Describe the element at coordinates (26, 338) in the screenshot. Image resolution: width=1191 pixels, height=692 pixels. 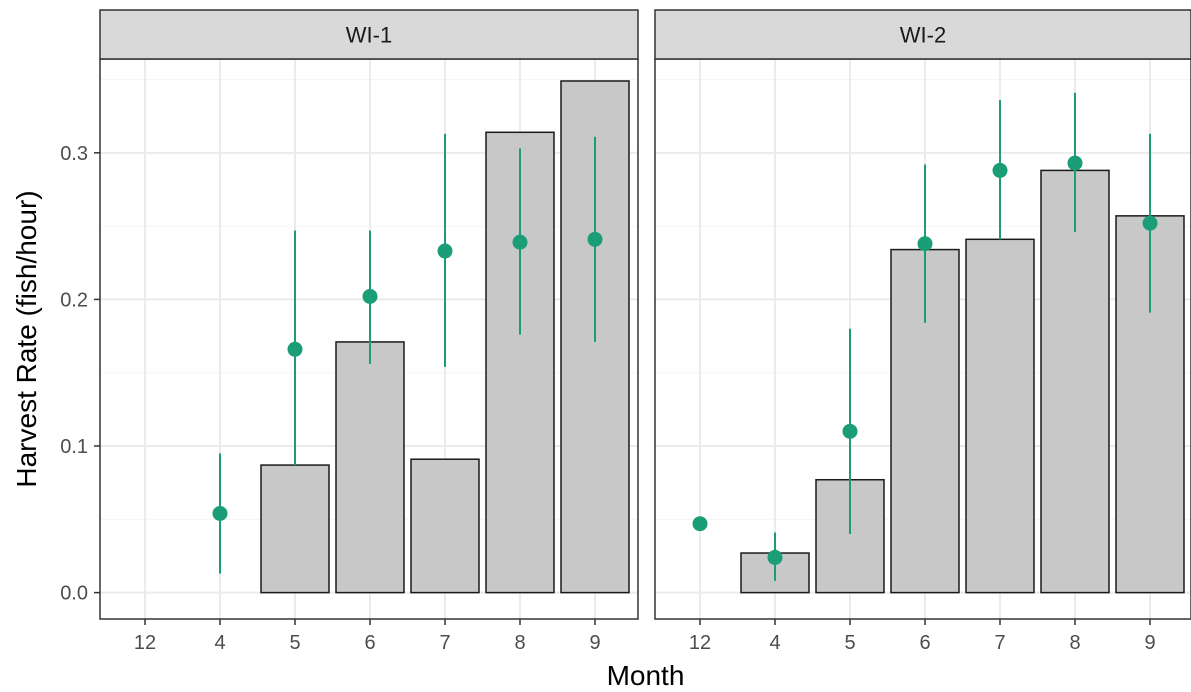
I see `y-axis-title: Harvest Rate (fish/hour)` at that location.